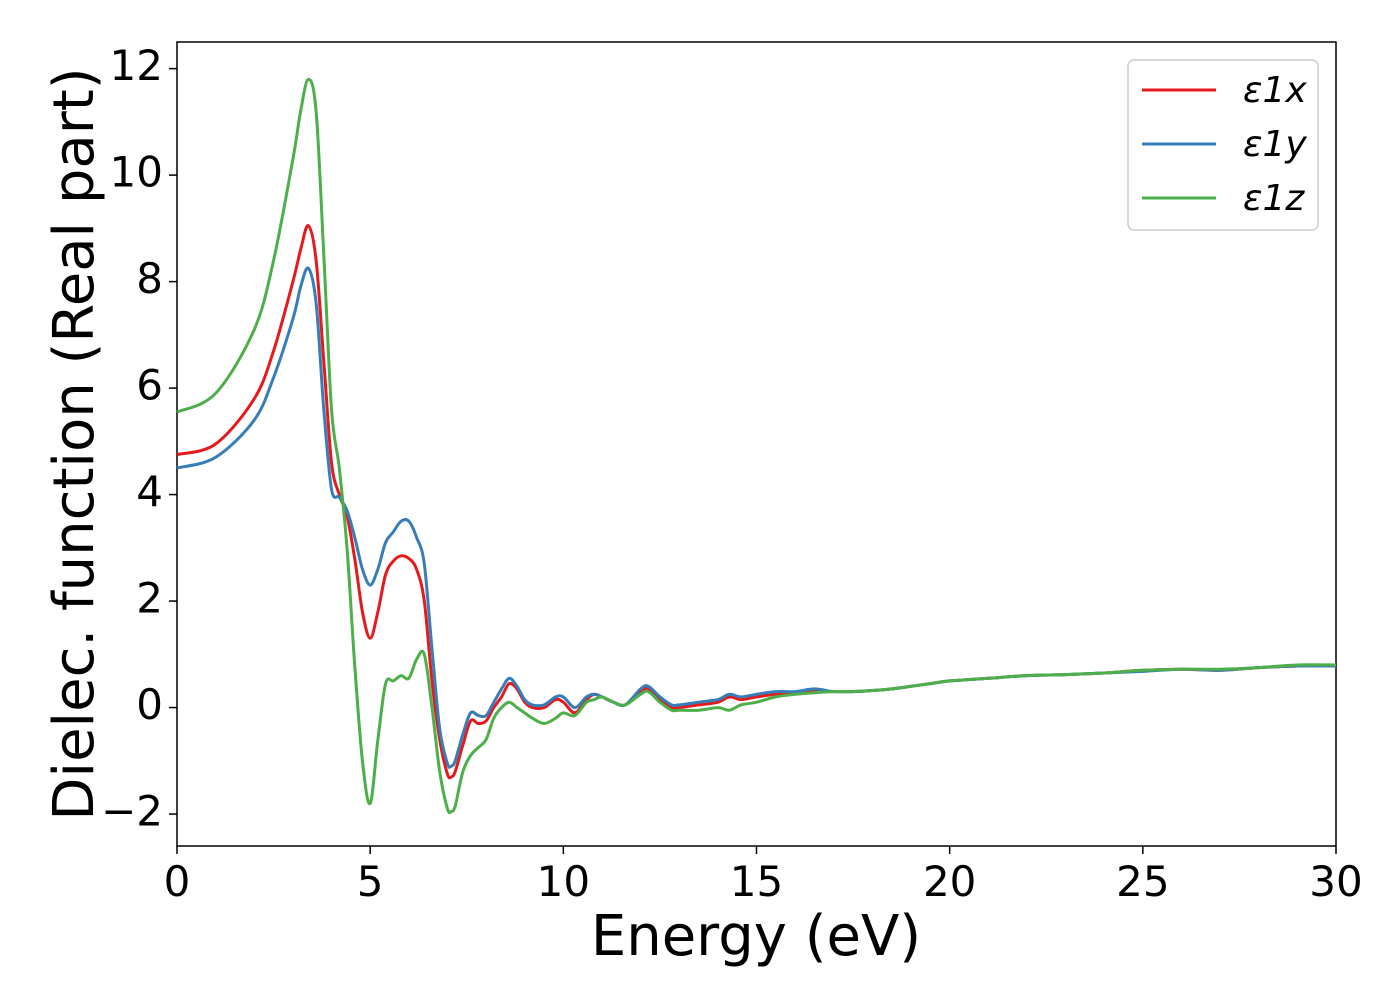  What do you see at coordinates (139, 438) in the screenshot?
I see `y-axis-ticks: −2 0 2 4 6 8 10 12` at bounding box center [139, 438].